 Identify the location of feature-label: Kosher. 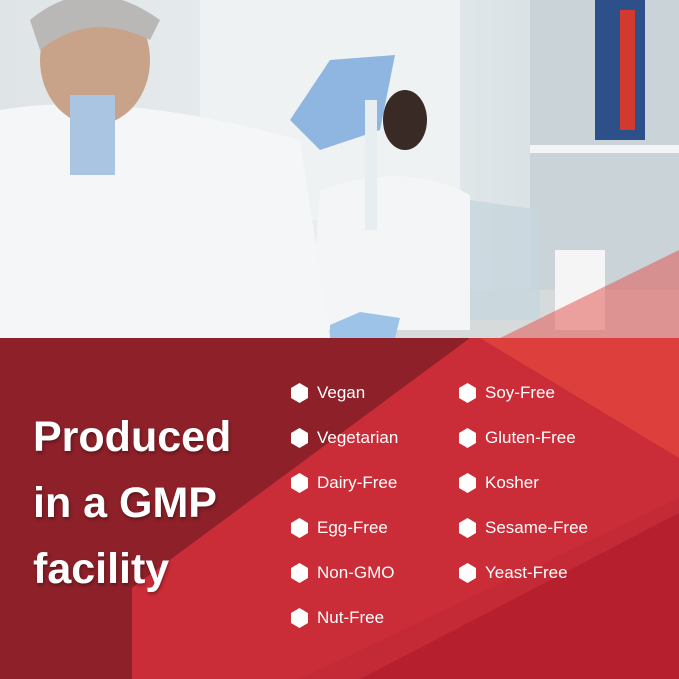
(512, 482).